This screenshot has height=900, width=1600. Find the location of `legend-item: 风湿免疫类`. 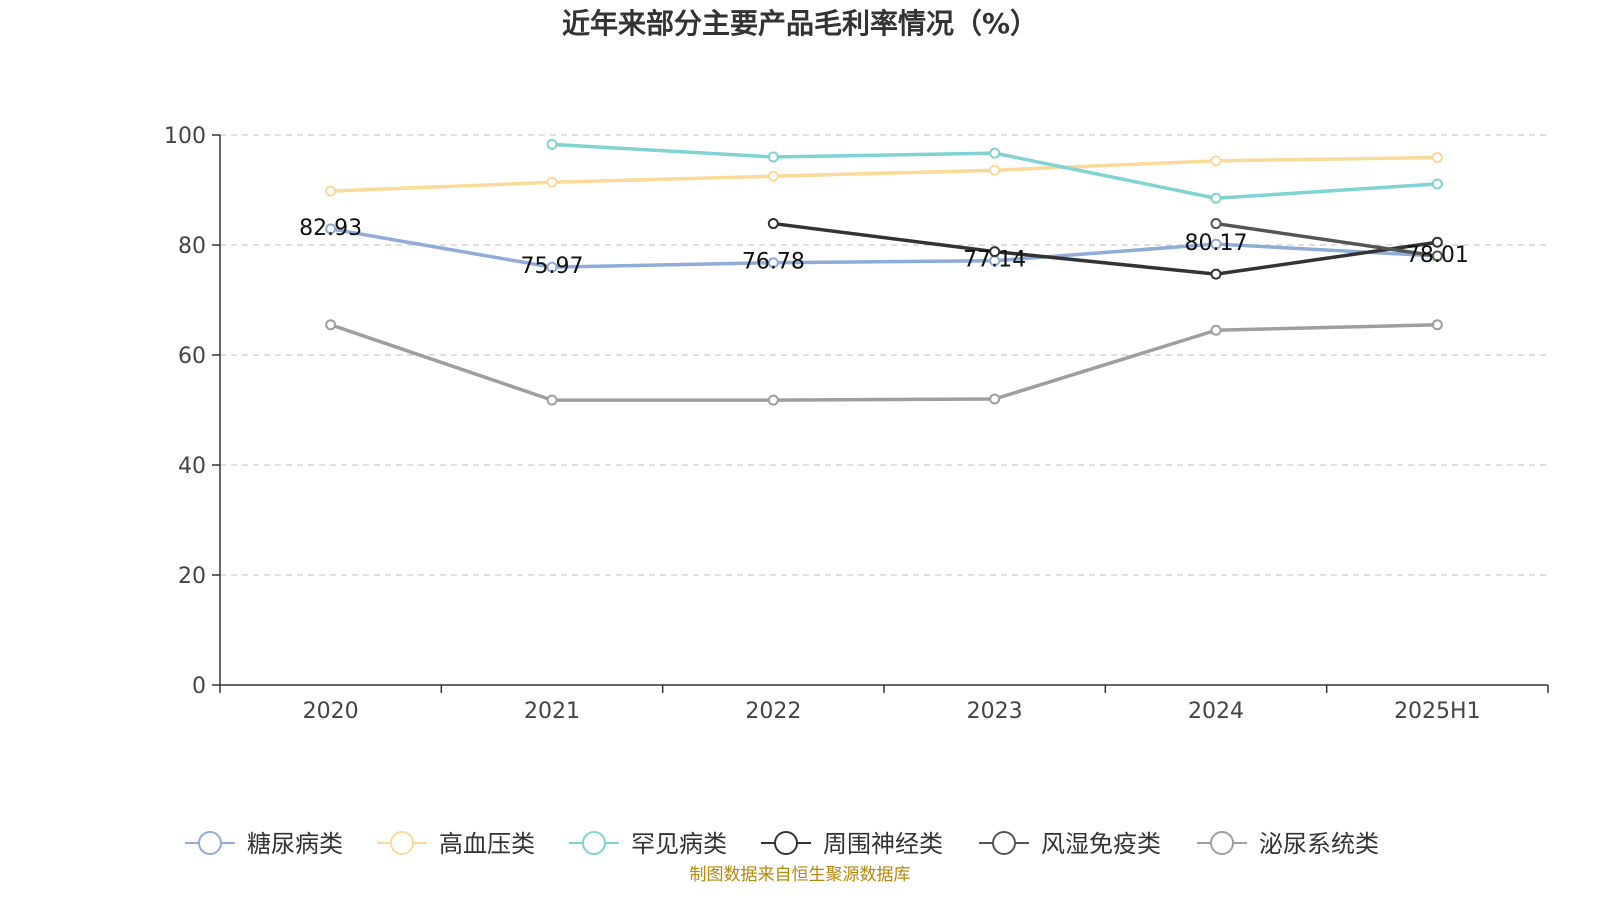

legend-item: 风湿免疫类 is located at coordinates (1070, 844).